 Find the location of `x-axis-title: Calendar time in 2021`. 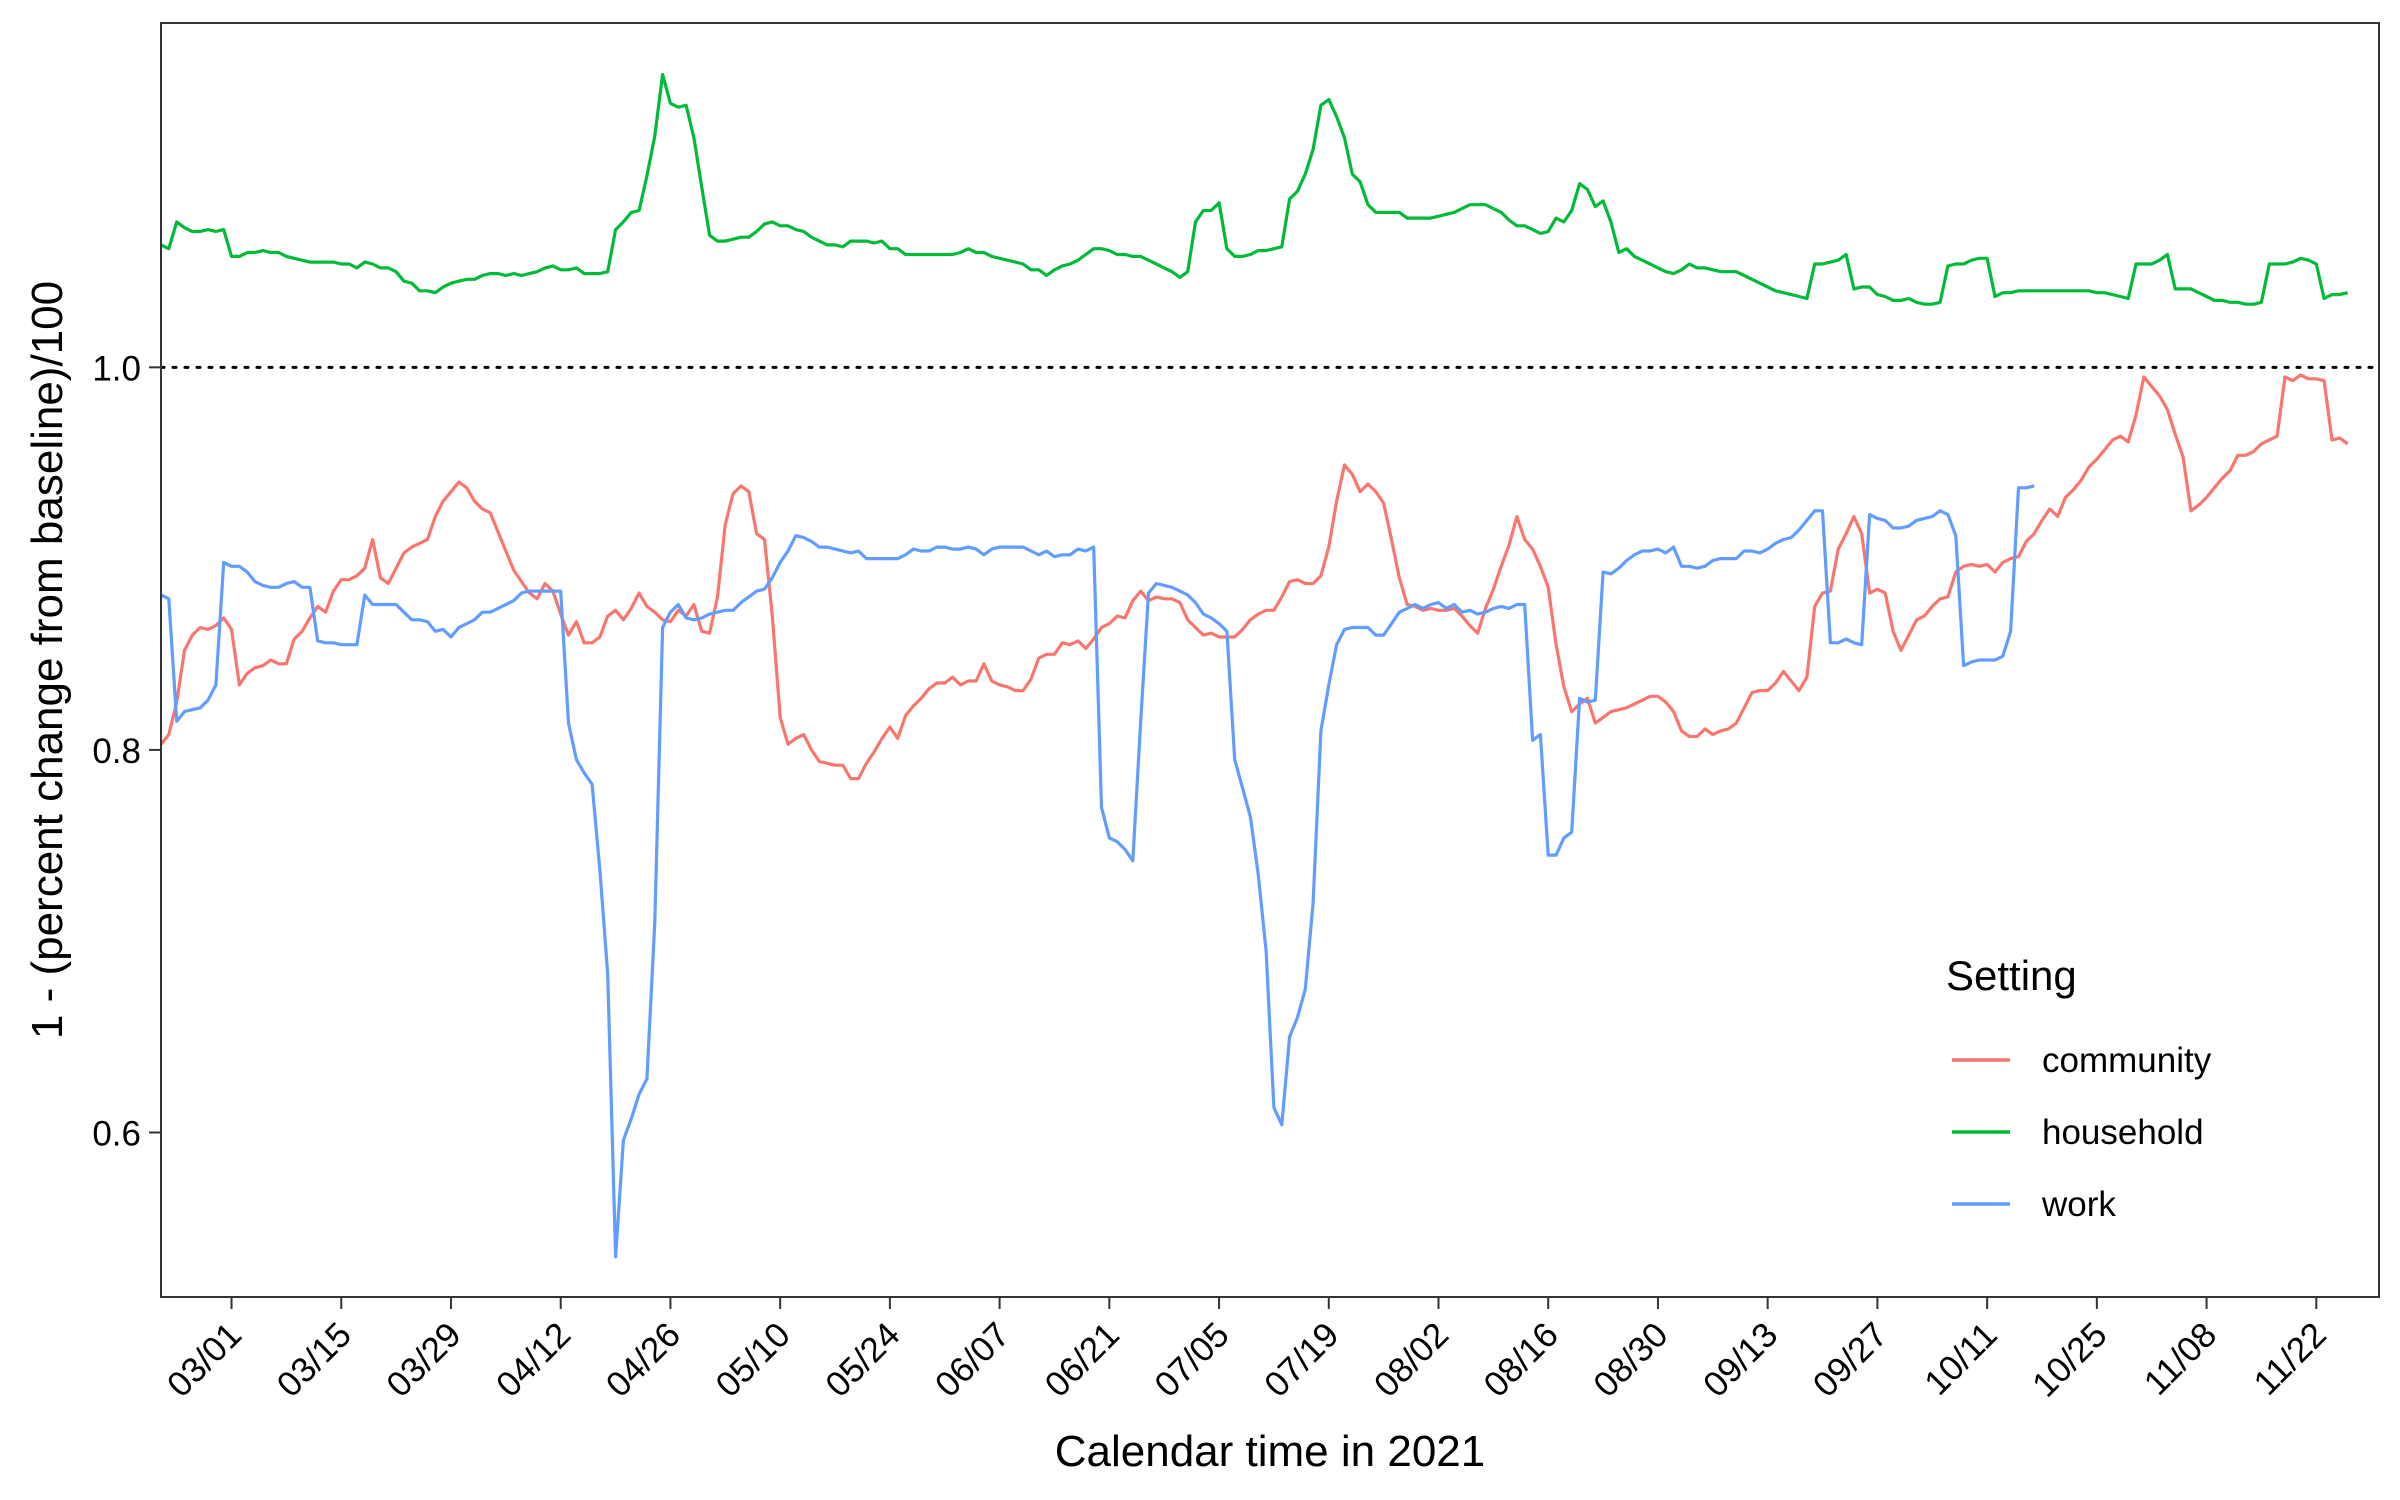

x-axis-title: Calendar time in 2021 is located at coordinates (1270, 1451).